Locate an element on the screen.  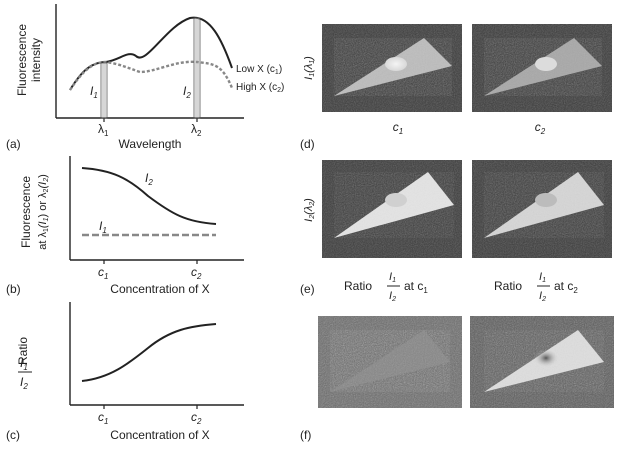
band-i1 is located at coordinates (104, 90).